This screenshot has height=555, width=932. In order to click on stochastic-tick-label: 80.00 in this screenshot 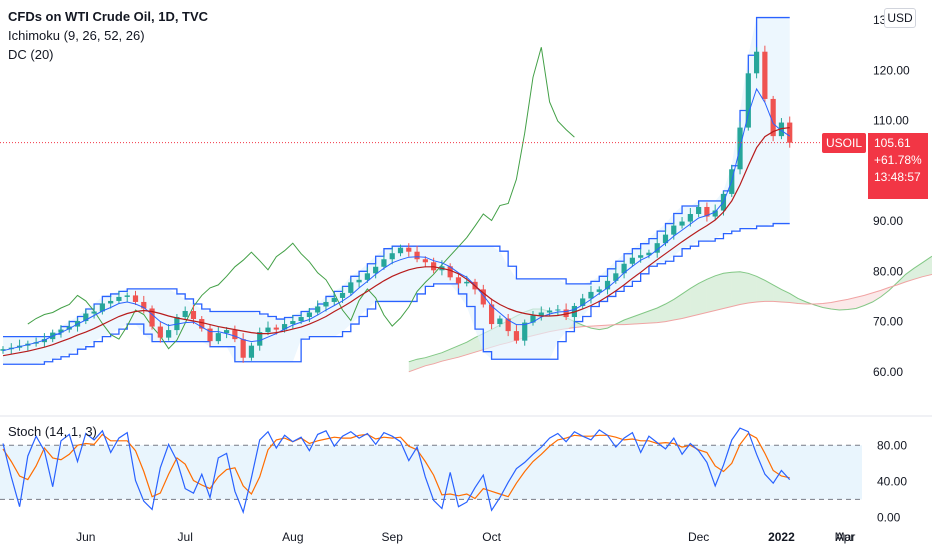, I will do `click(892, 445)`.